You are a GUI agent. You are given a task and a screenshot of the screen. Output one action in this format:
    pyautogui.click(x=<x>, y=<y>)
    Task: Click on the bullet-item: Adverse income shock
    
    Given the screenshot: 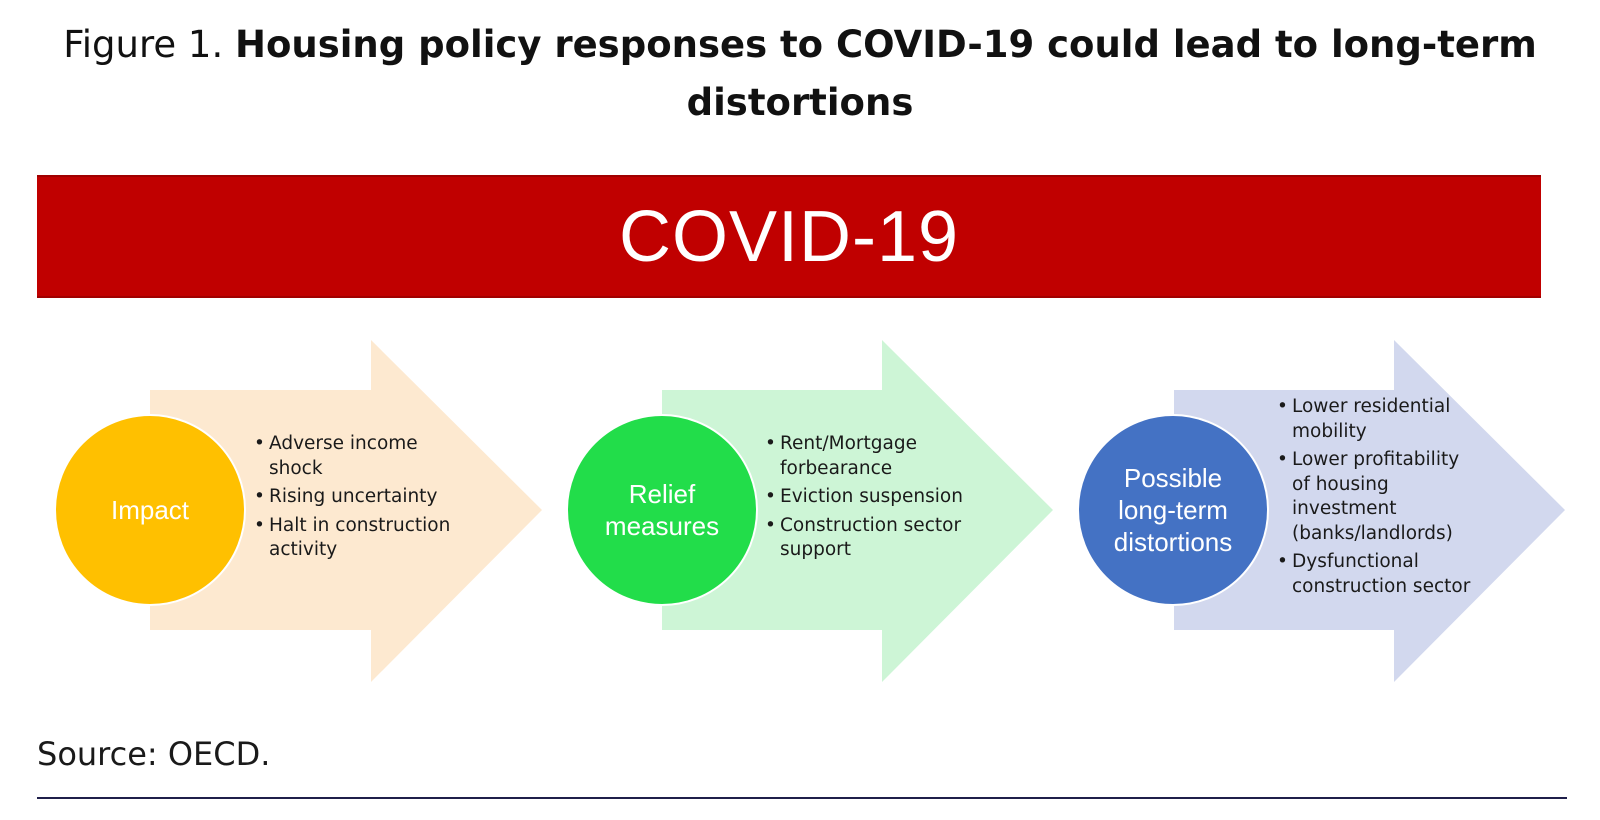 What is the action you would take?
    pyautogui.click(x=364, y=456)
    